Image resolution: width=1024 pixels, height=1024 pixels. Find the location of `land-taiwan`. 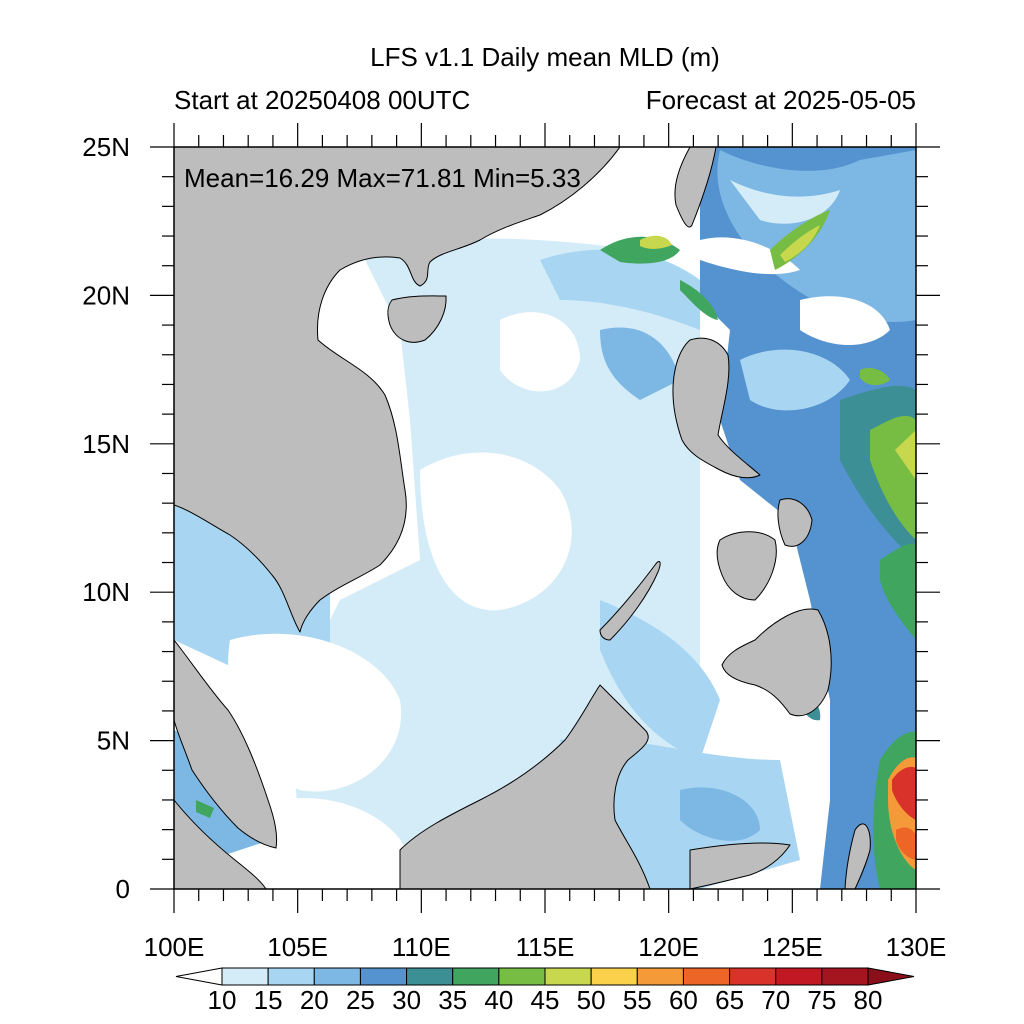

land-taiwan is located at coordinates (695, 187).